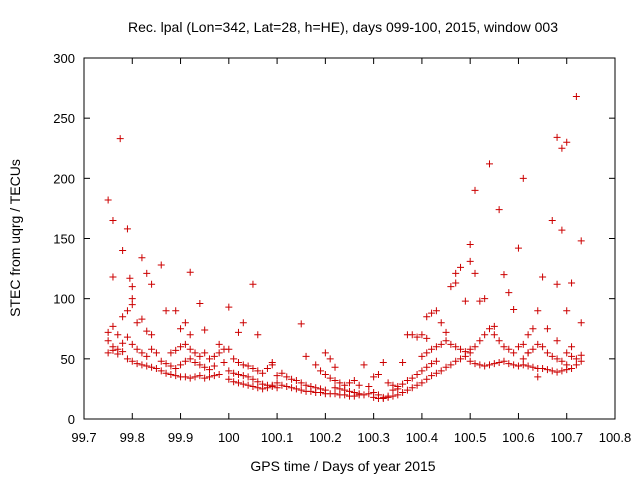 This screenshot has height=480, width=640. I want to click on y-axis-label: STEC from uqrg / TECUs, so click(15, 238).